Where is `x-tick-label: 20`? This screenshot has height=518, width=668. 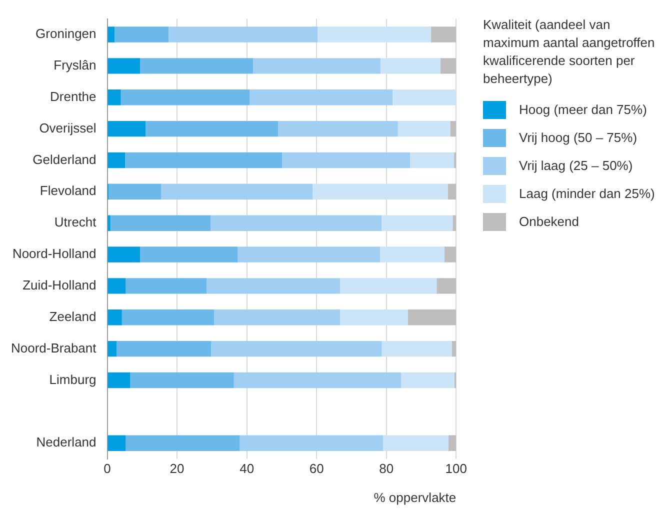
x-tick-label: 20 is located at coordinates (177, 468).